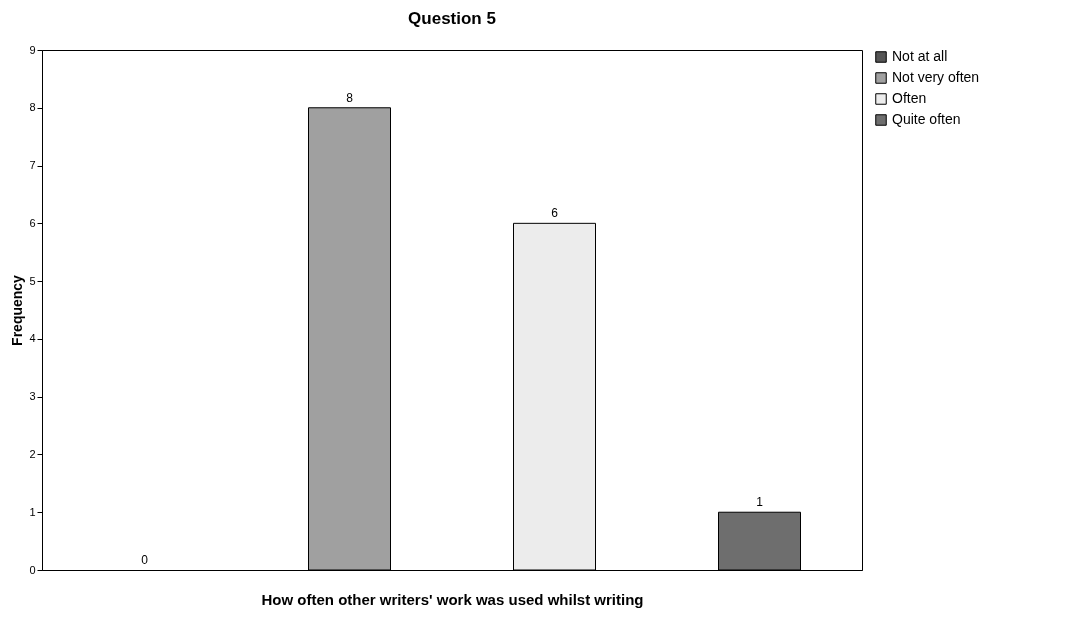  Describe the element at coordinates (32, 49) in the screenshot. I see `y-tick-label: 9` at that location.